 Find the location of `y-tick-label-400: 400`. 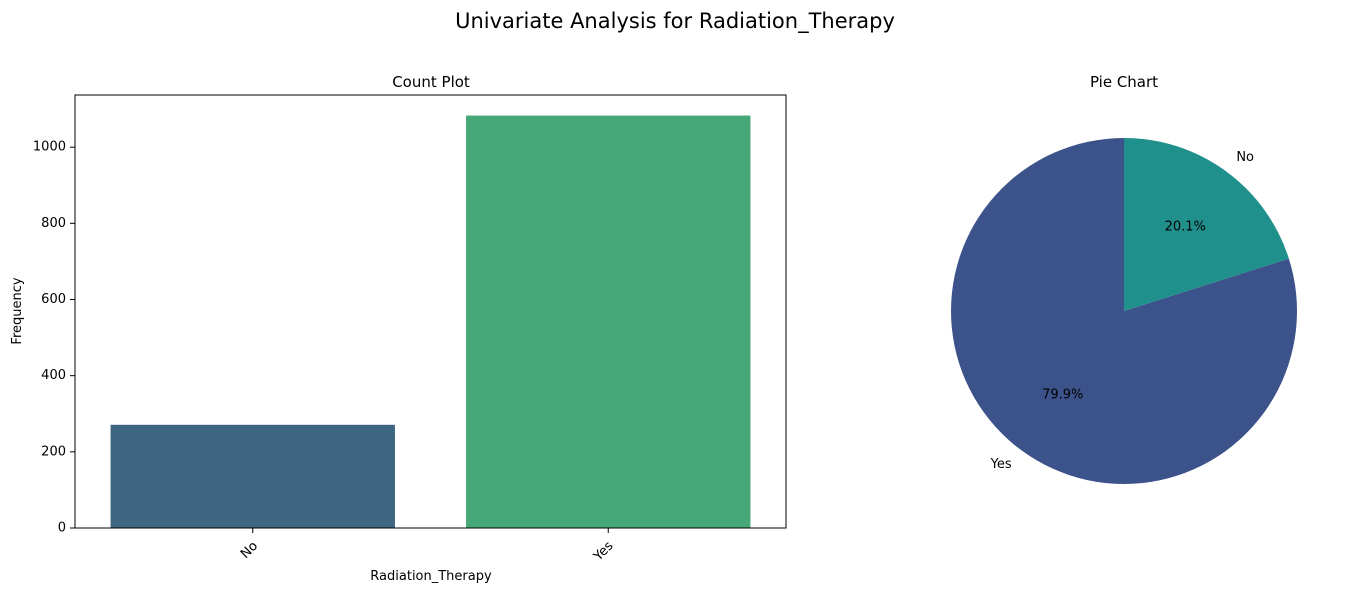

y-tick-label-400: 400 is located at coordinates (53, 375).